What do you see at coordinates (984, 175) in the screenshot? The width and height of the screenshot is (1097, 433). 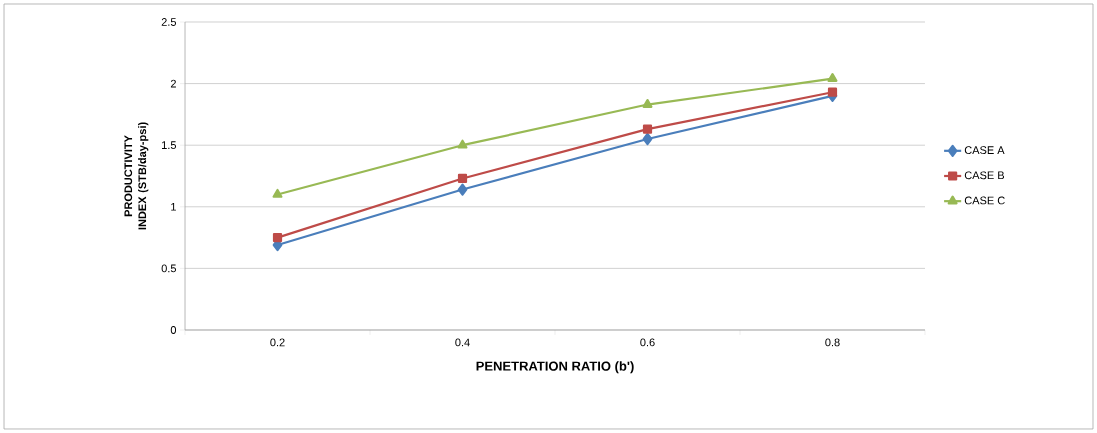 I see `legend-label: CASE B` at bounding box center [984, 175].